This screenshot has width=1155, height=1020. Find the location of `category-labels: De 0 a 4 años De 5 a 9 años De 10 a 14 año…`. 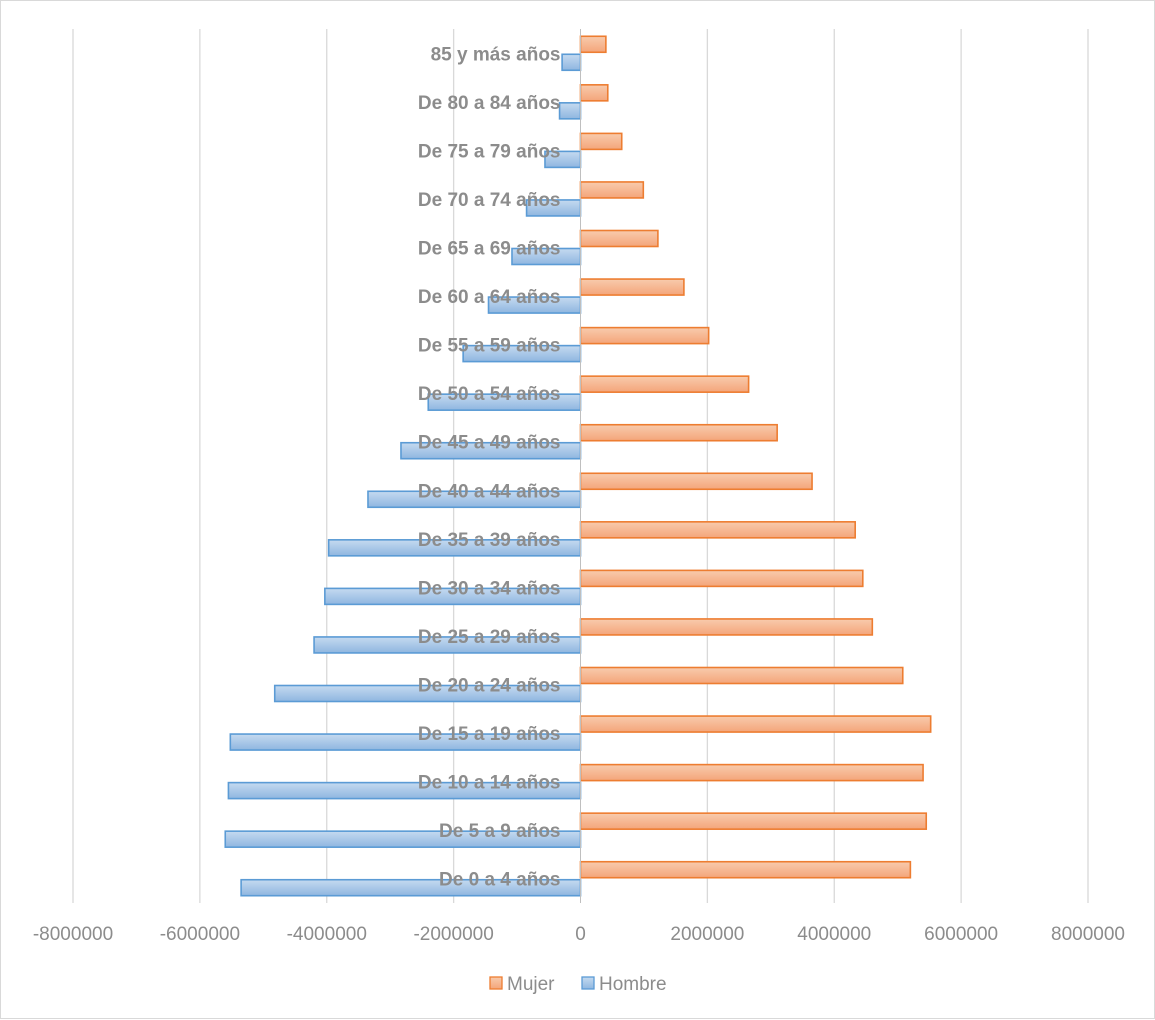

category-labels: De 0 a 4 años De 5 a 9 años De 10 a 14 año… is located at coordinates (489, 467).